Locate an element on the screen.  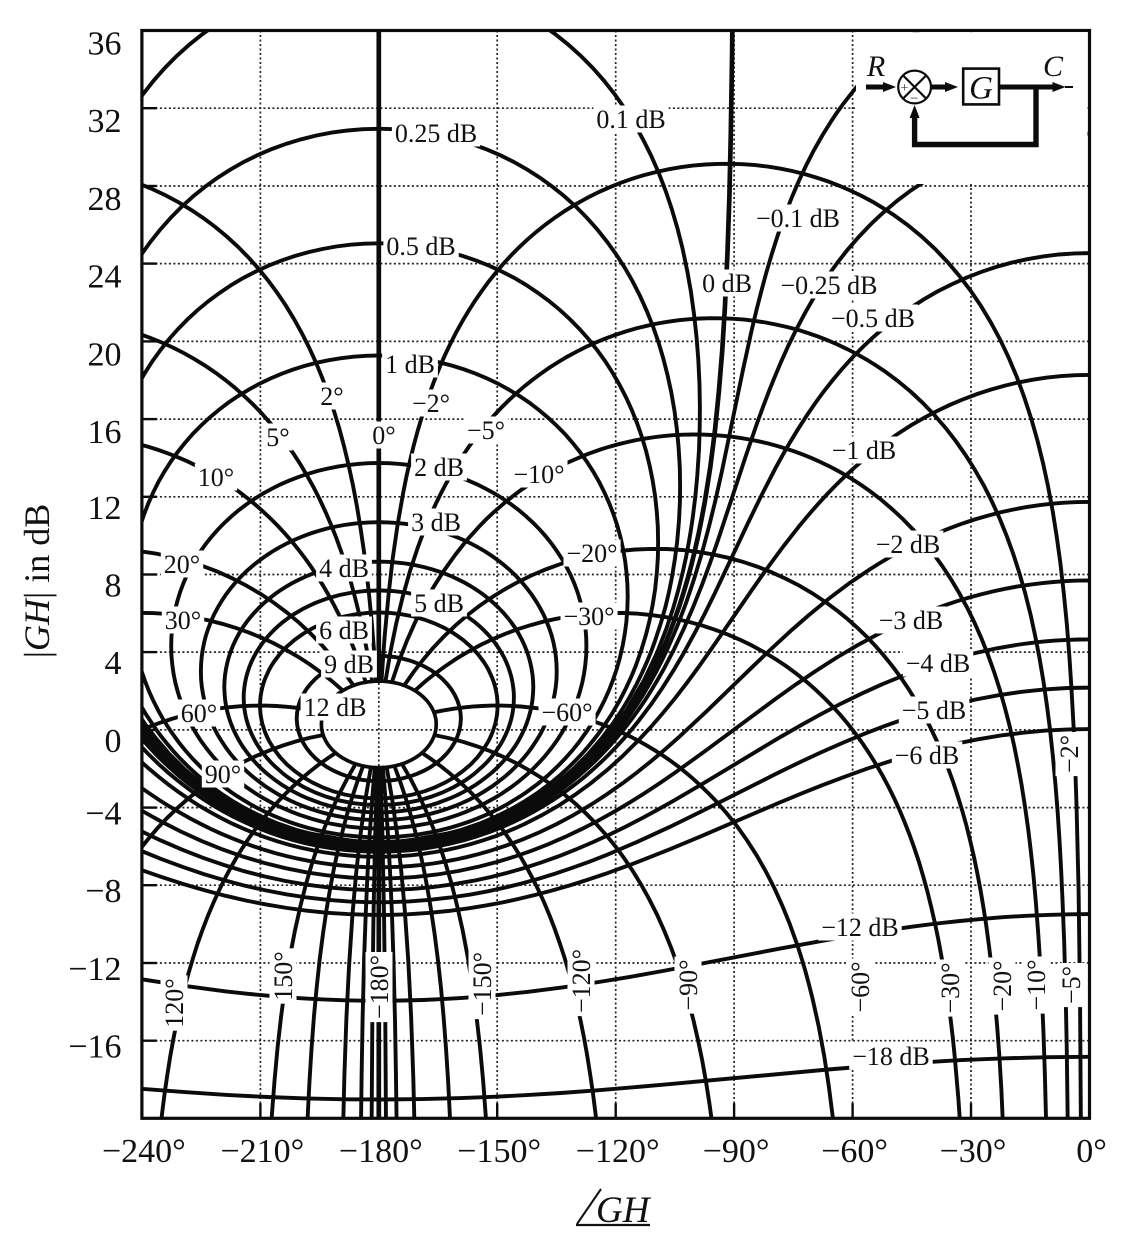
svg-text: 5° is located at coordinates (277, 437).